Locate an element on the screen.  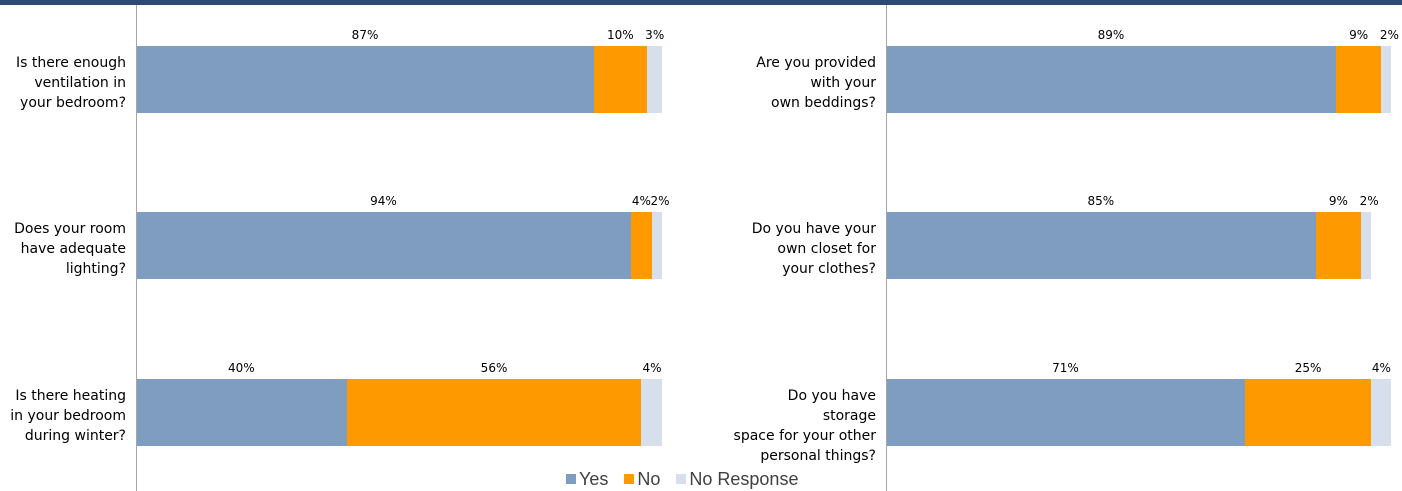
data-label-no: 25% is located at coordinates (1308, 368).